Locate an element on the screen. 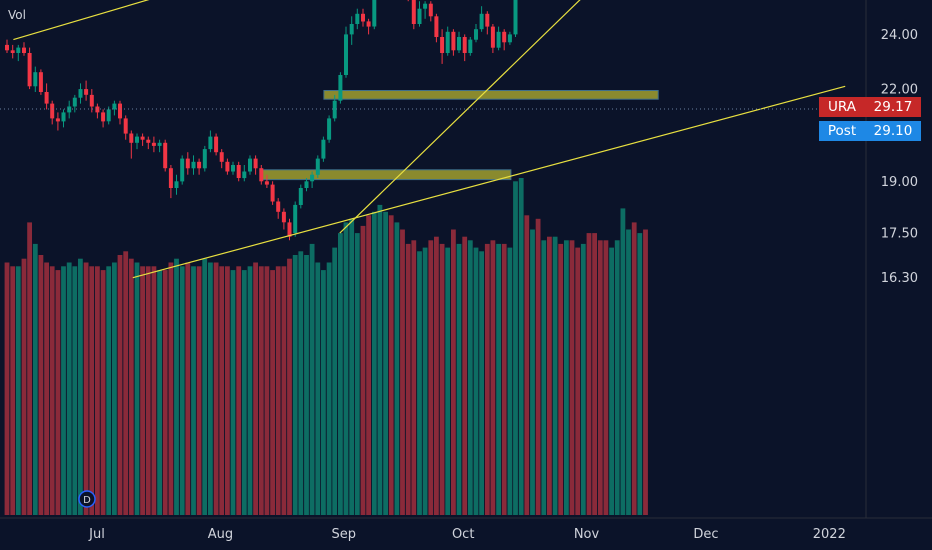 Image resolution: width=932 pixels, height=550 pixels. time-tick-label: Sep is located at coordinates (344, 534).